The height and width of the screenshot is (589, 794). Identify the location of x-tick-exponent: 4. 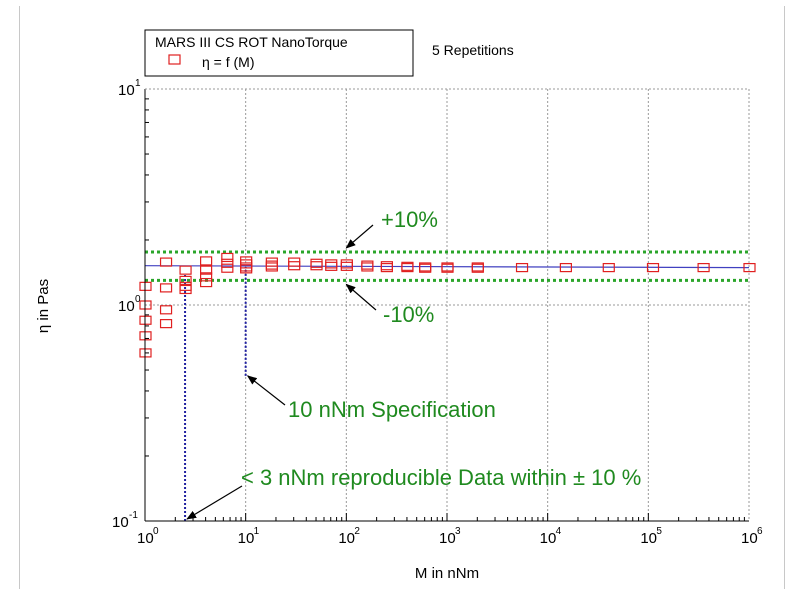
(559, 531).